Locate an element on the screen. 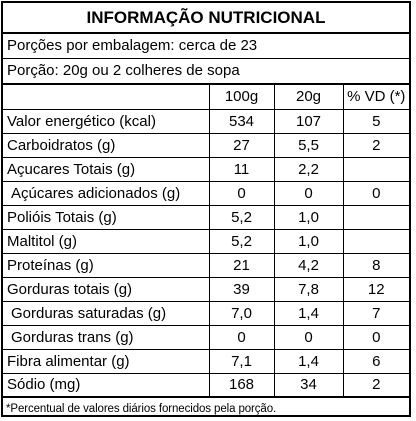 The height and width of the screenshot is (421, 416). table-row: Valor energético (kcal) 534 107 5 is located at coordinates (206, 121).